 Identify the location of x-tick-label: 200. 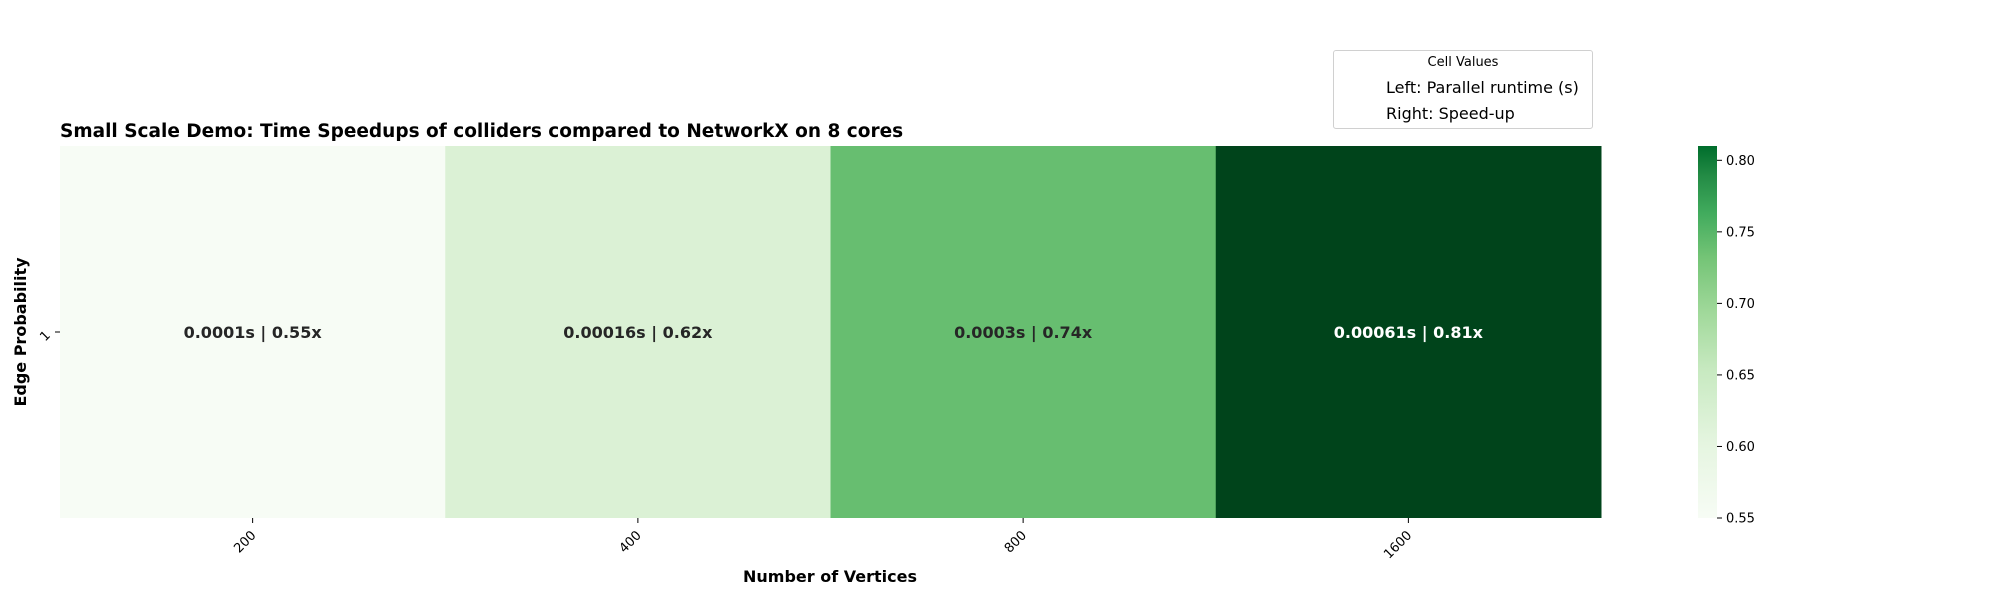
(245, 542).